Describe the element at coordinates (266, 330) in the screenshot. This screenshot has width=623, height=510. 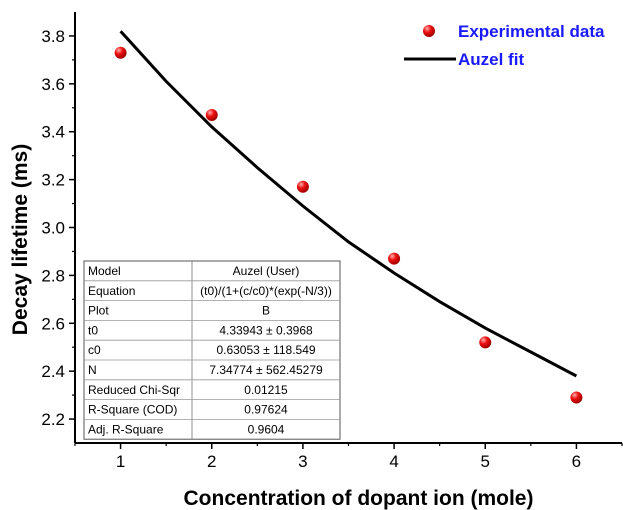
I see `stats-cell-value: 4.33943 ± 0.3968` at that location.